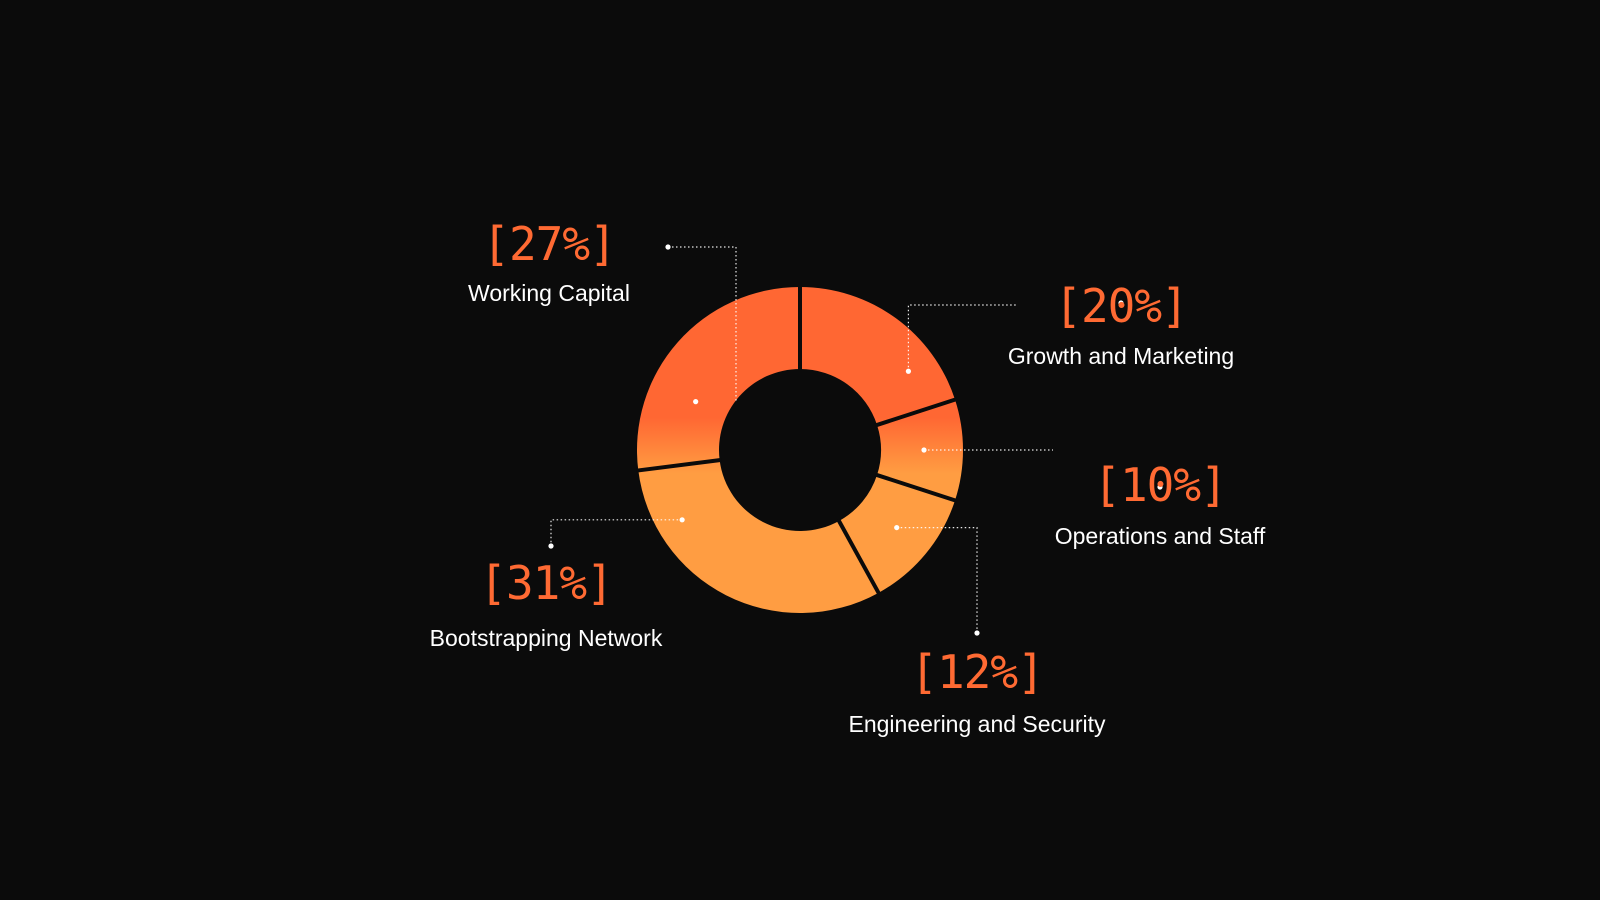 This screenshot has height=900, width=1600. What do you see at coordinates (937, 579) in the screenshot?
I see `leader-line-engineering-and-security` at bounding box center [937, 579].